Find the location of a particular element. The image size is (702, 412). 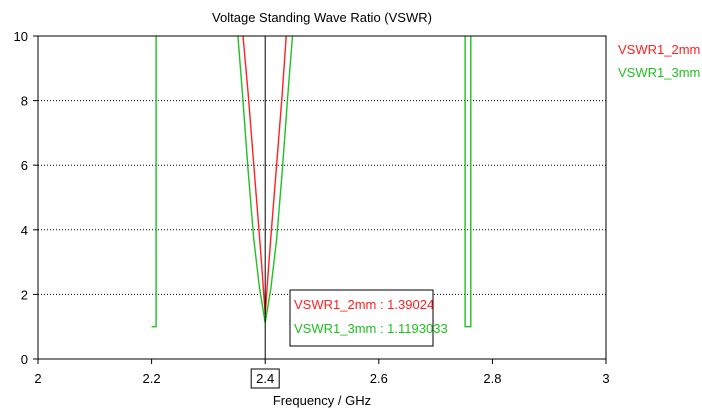

x-tick-label: 3 is located at coordinates (605, 378).